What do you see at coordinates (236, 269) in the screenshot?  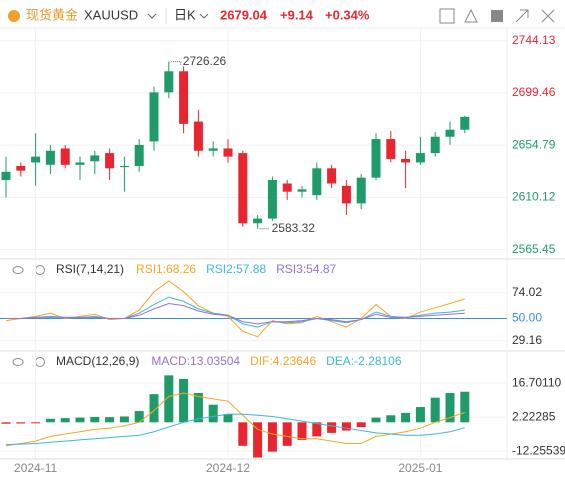 I see `legend-entry: RSI2:57.88` at bounding box center [236, 269].